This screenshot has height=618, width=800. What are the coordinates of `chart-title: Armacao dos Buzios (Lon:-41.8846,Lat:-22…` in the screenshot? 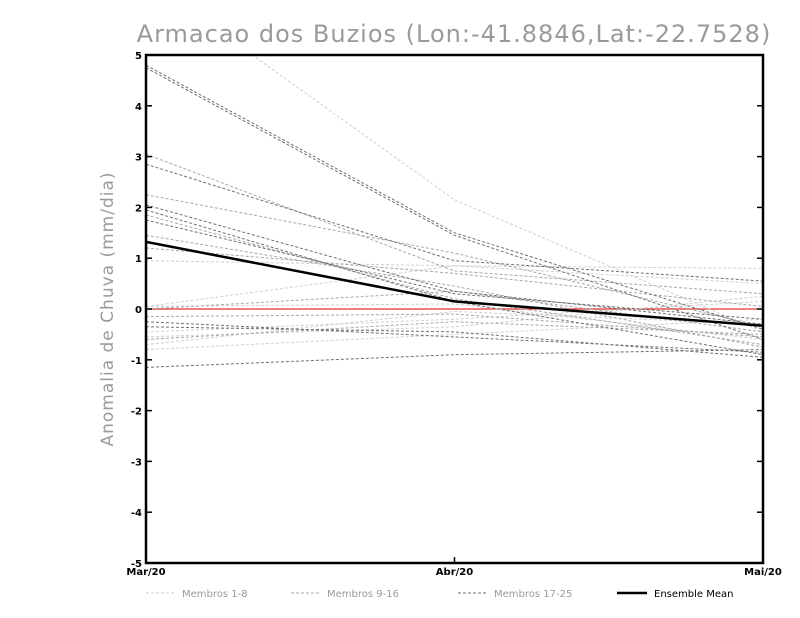 It's located at (454, 34).